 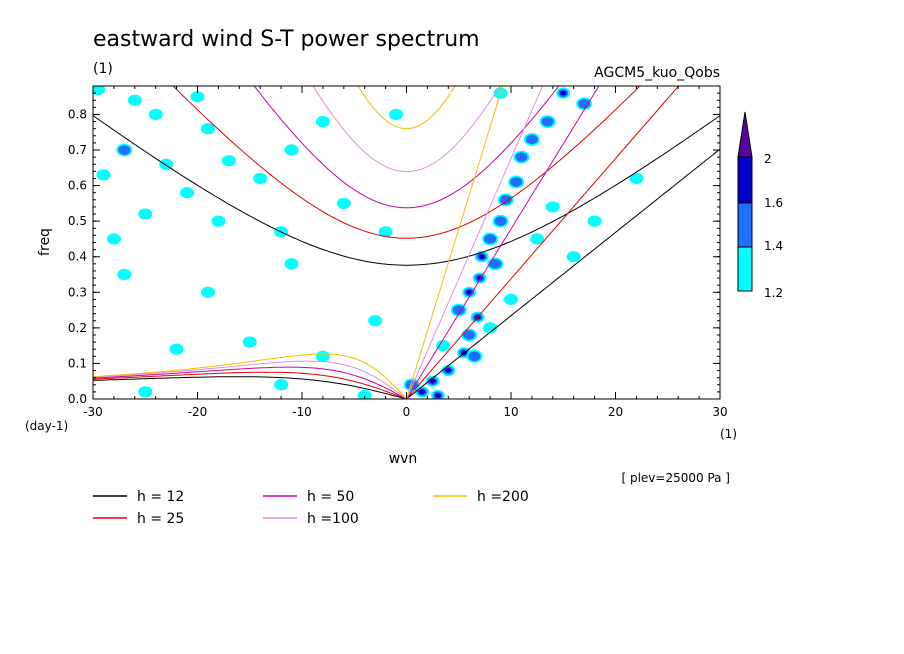 What do you see at coordinates (77, 221) in the screenshot?
I see `y-tick-label: 0.5` at bounding box center [77, 221].